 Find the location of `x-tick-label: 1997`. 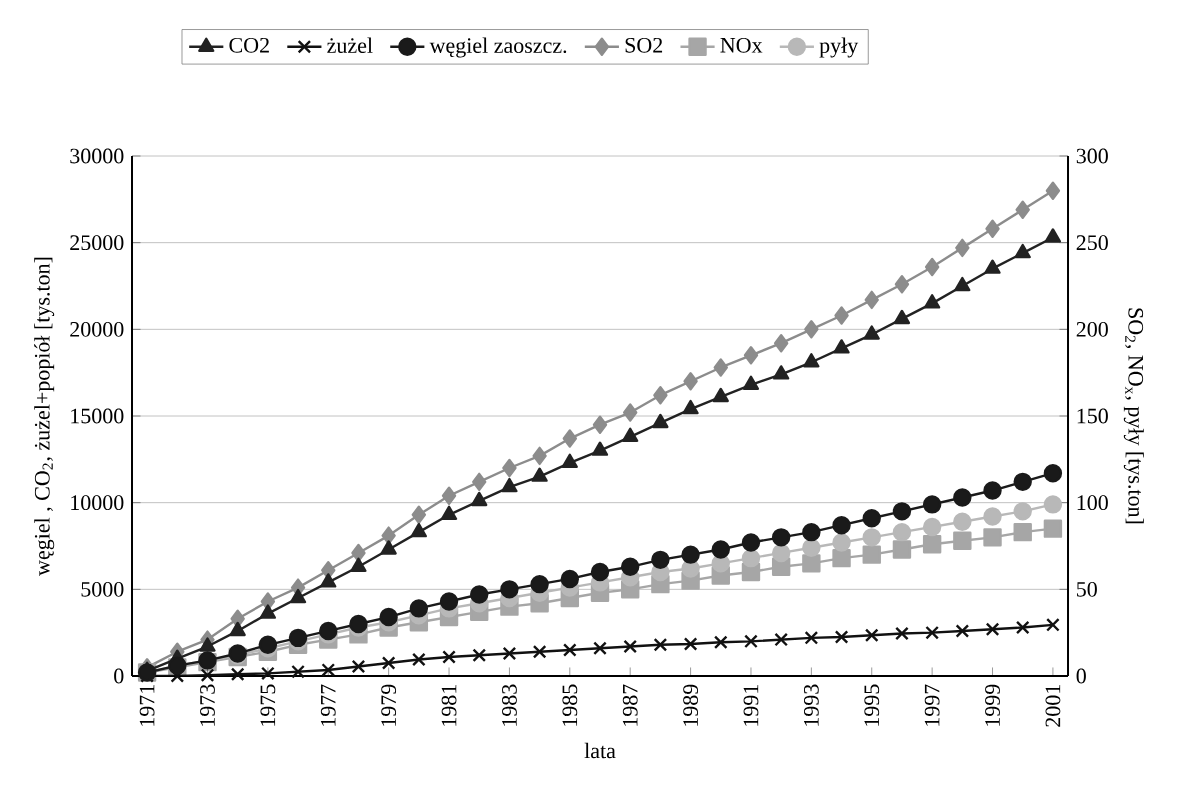

x-tick-label: 1997 is located at coordinates (932, 705).